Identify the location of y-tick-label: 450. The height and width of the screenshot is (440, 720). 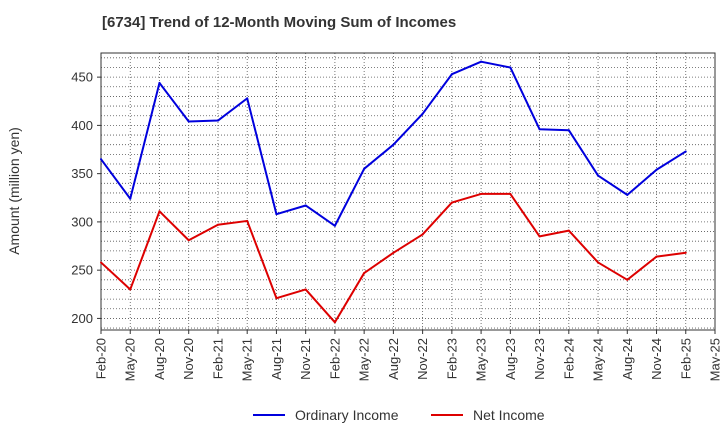
(82, 77).